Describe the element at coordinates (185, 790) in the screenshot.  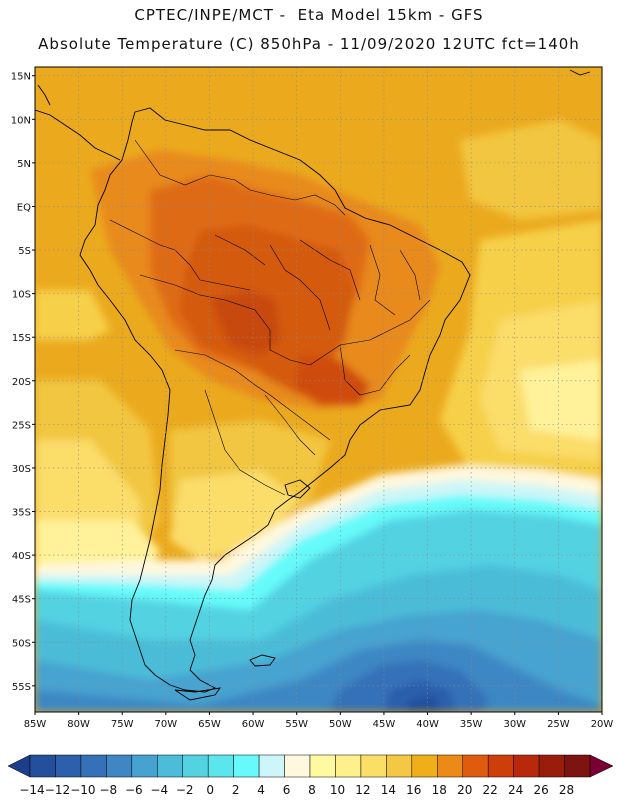
I see `colorbar-label: −2` at that location.